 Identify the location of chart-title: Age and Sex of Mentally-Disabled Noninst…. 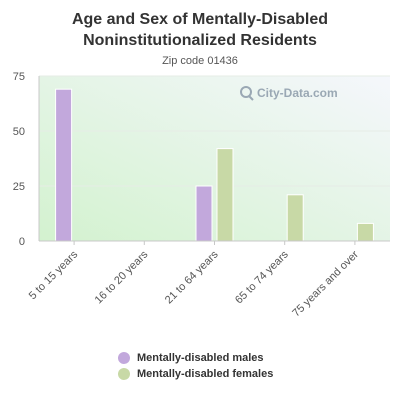
(200, 30).